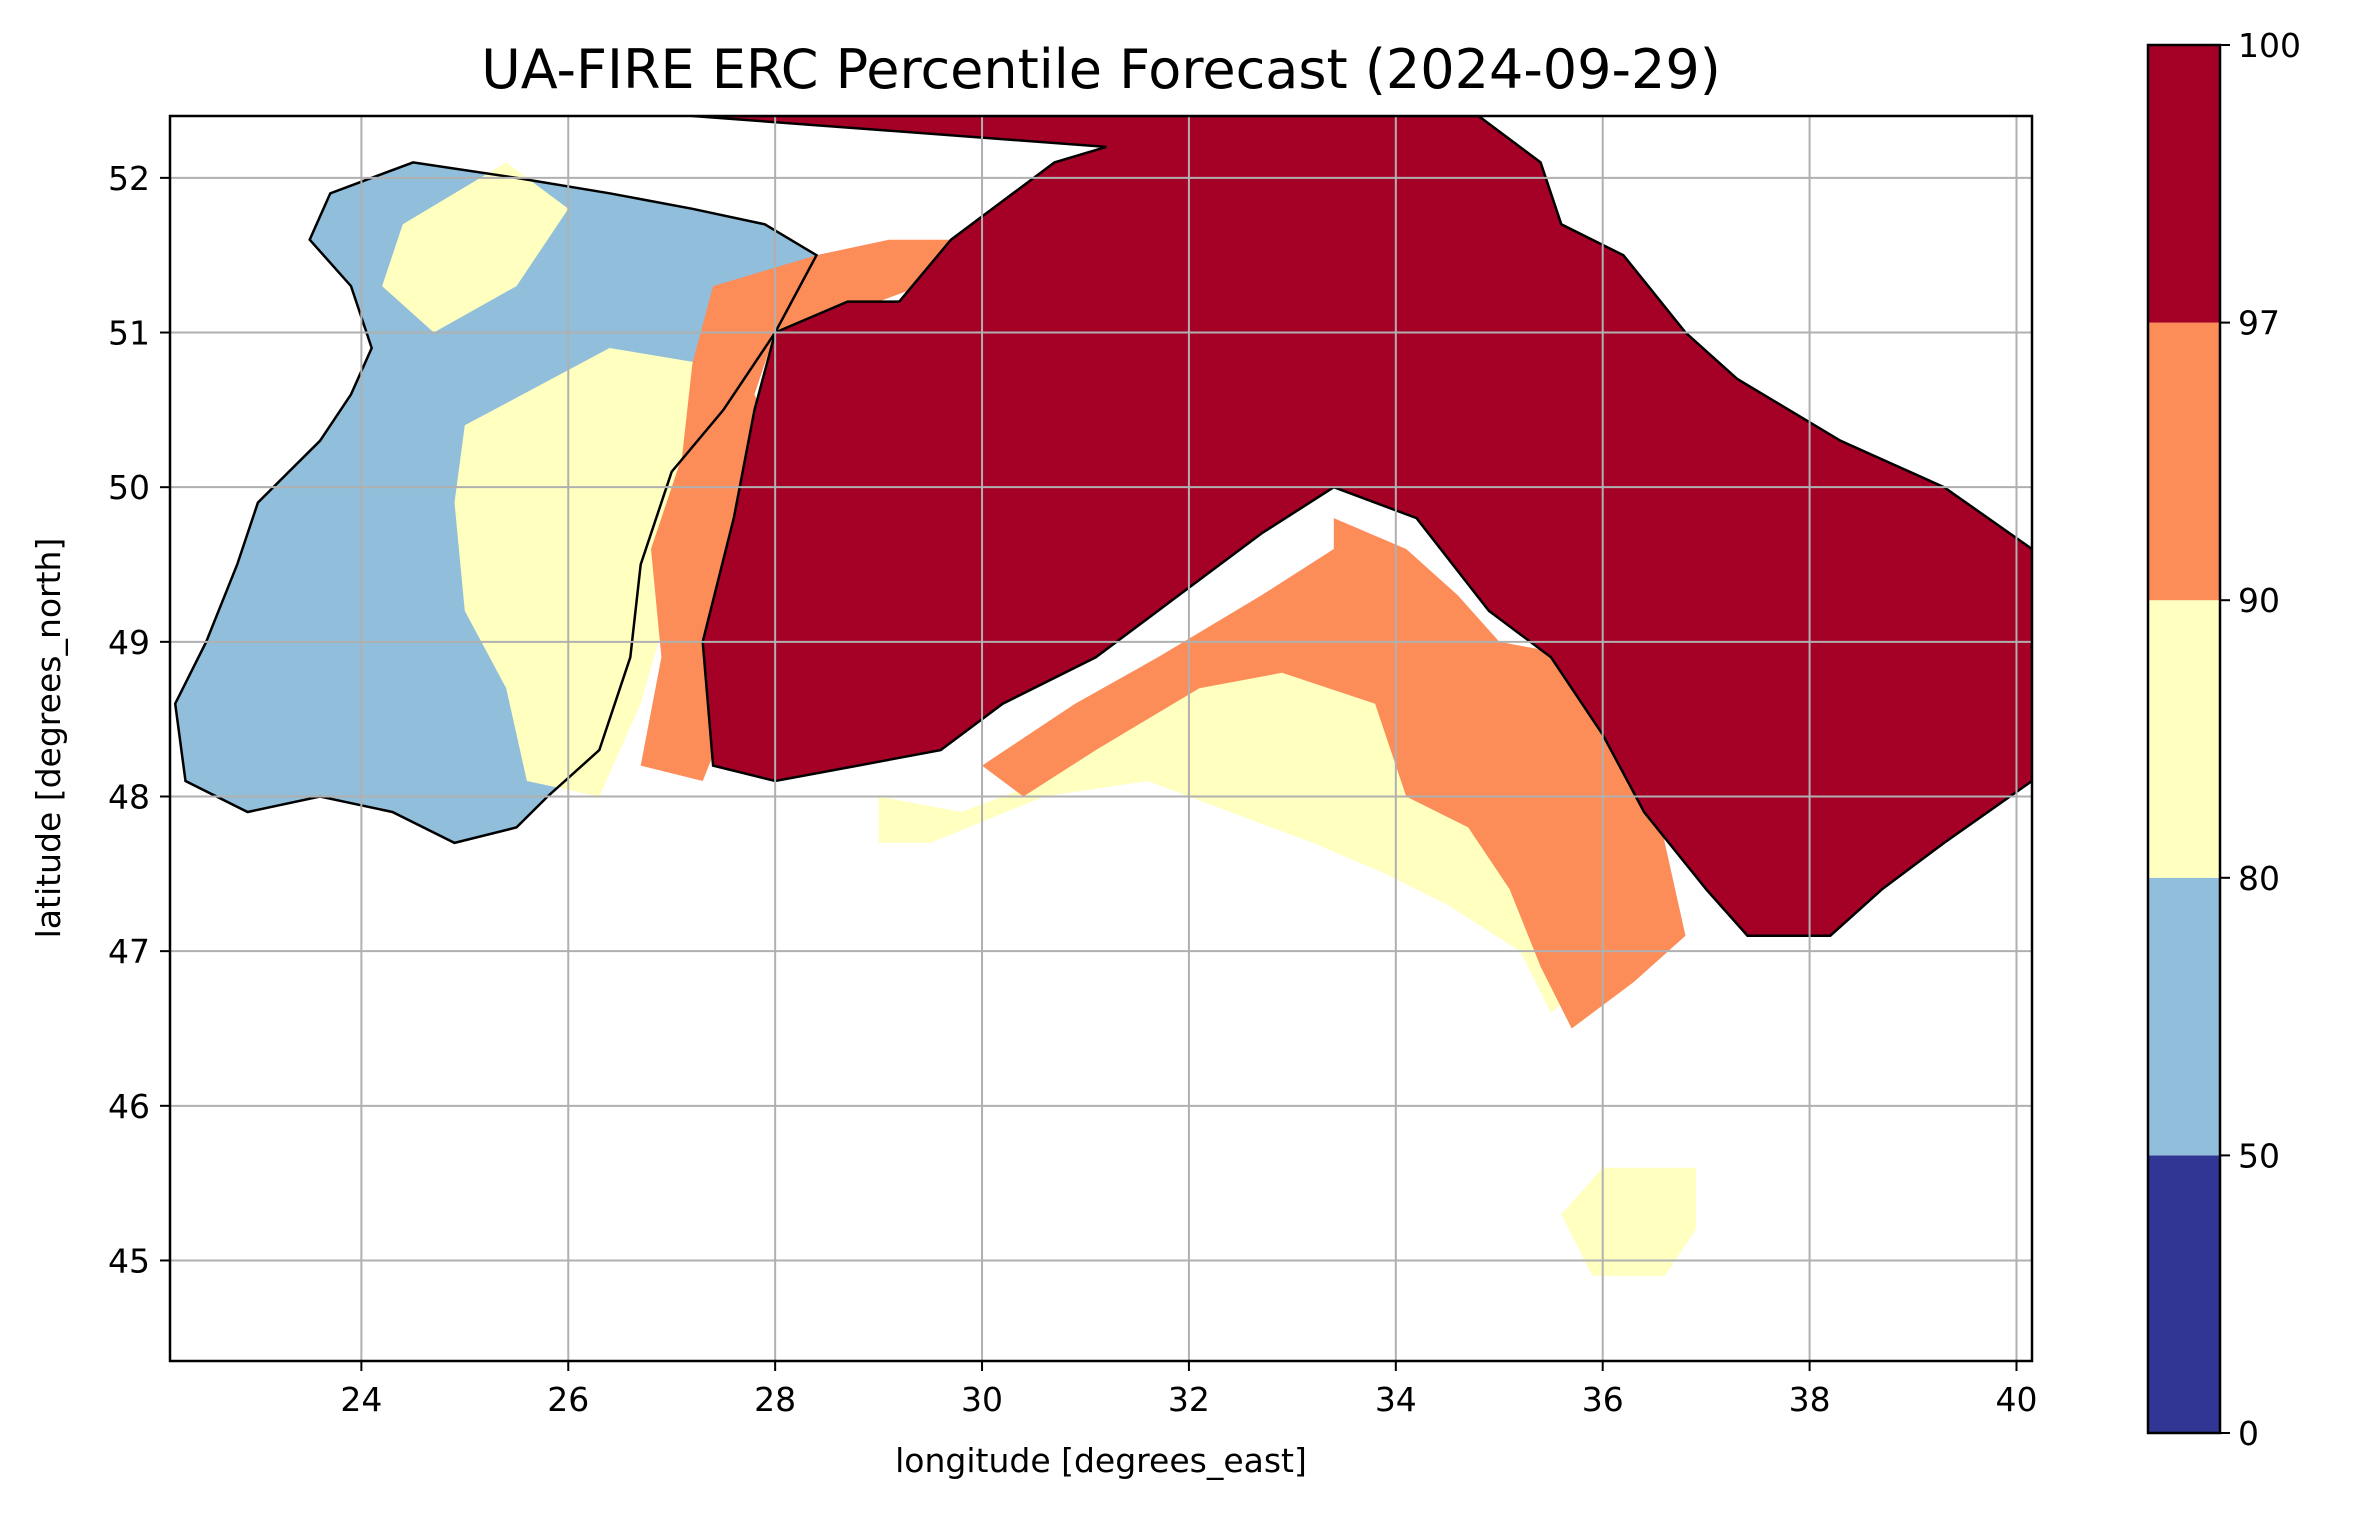 Image resolution: width=2354 pixels, height=1517 pixels. What do you see at coordinates (568, 1399) in the screenshot?
I see `x-tick-label-1: 26` at bounding box center [568, 1399].